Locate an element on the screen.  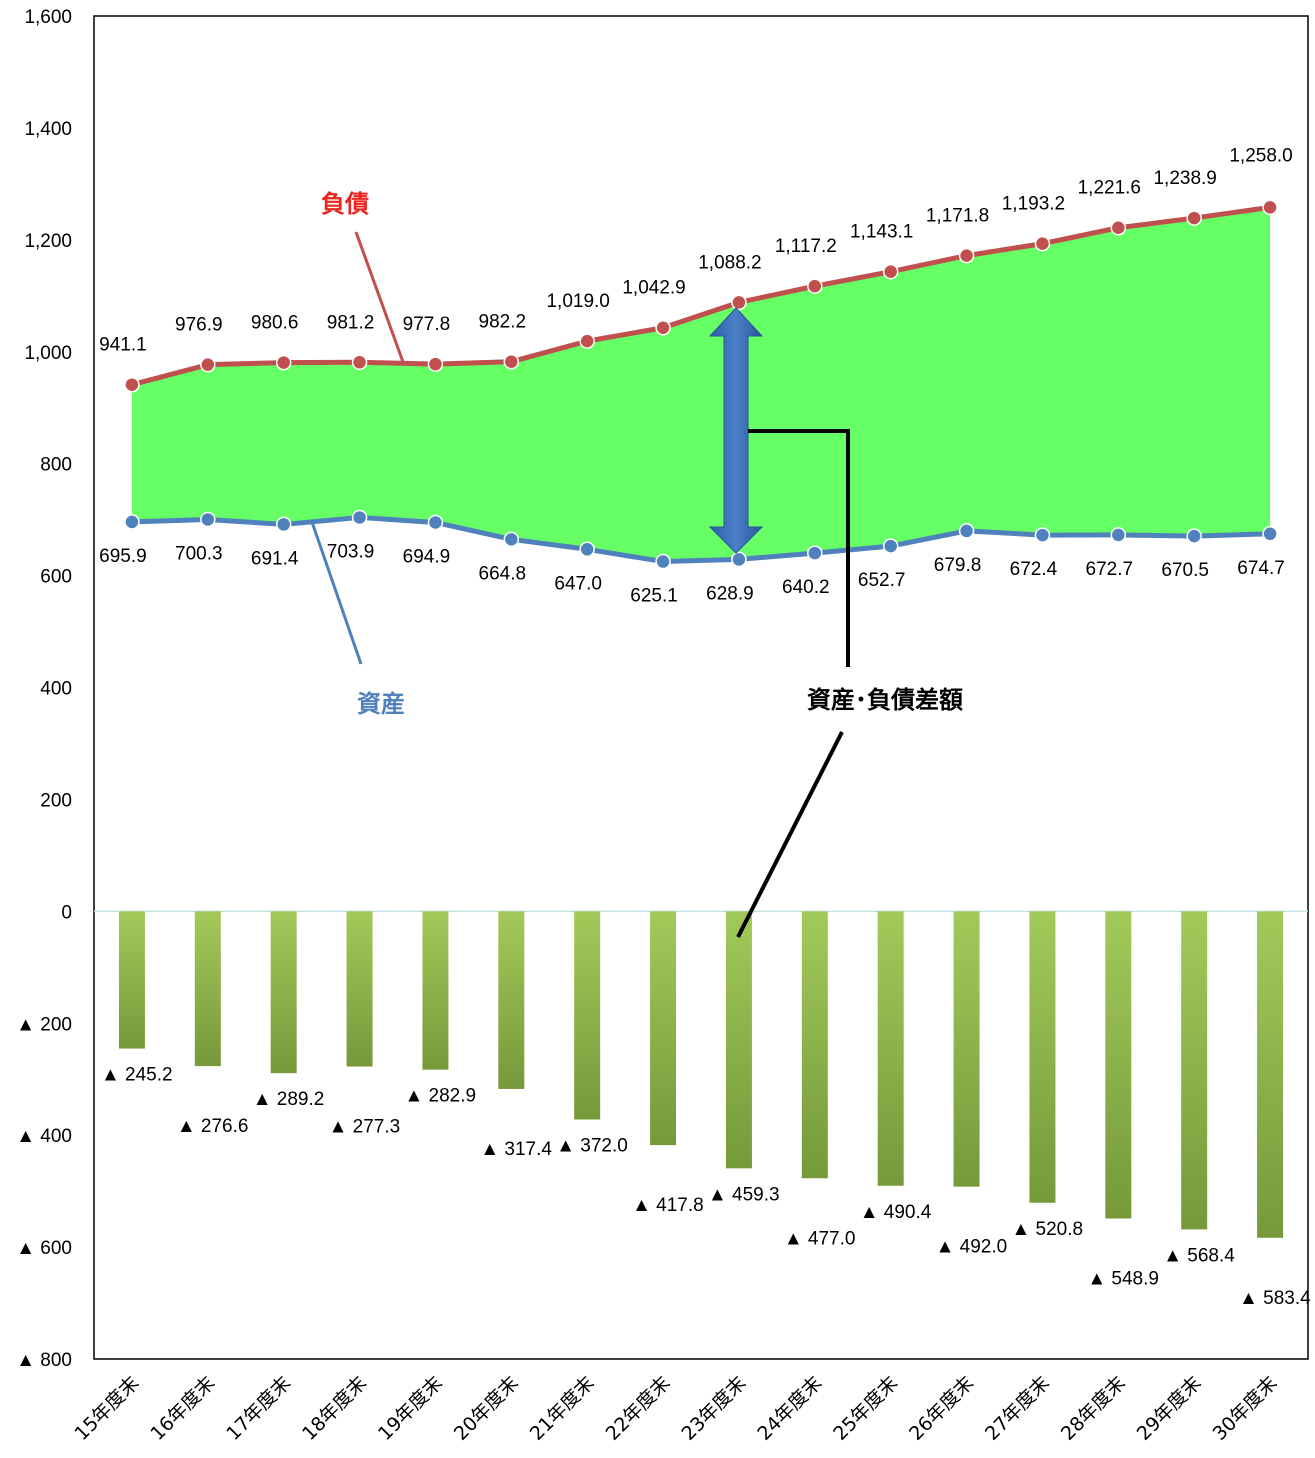
x-category-label: 21年度末 is located at coordinates (562, 1408).